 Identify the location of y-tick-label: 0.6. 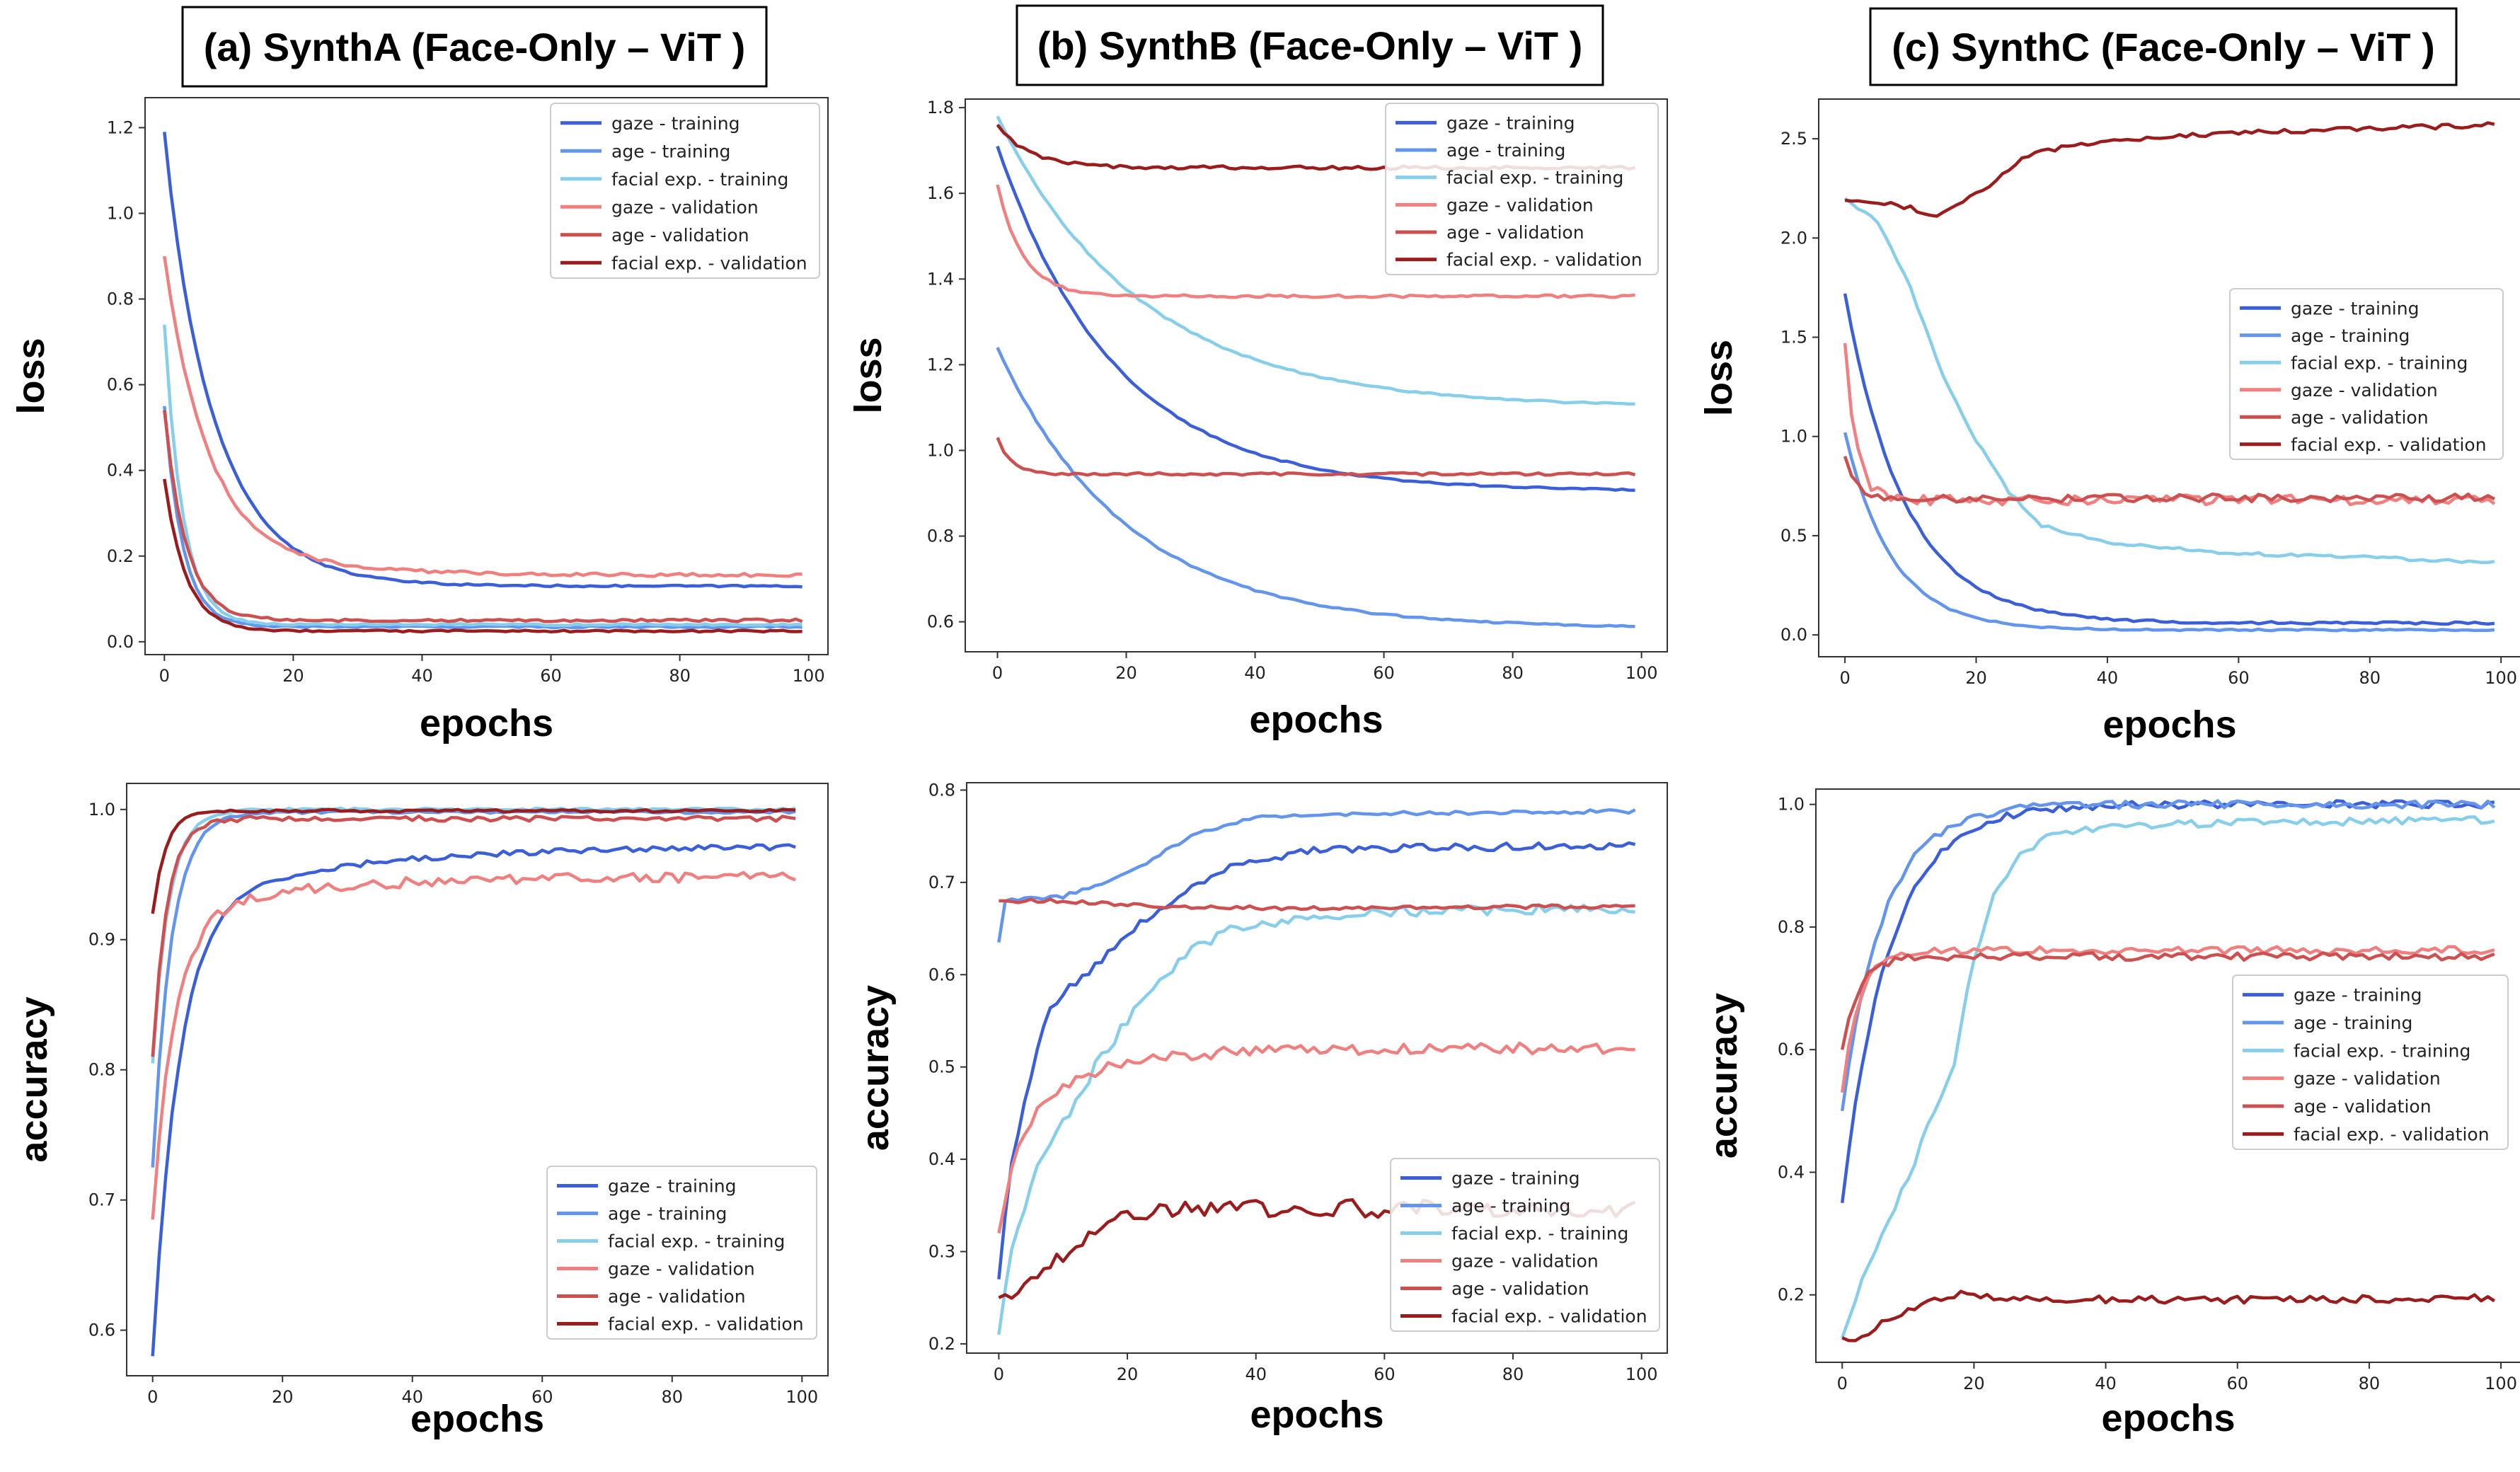
(102, 1330).